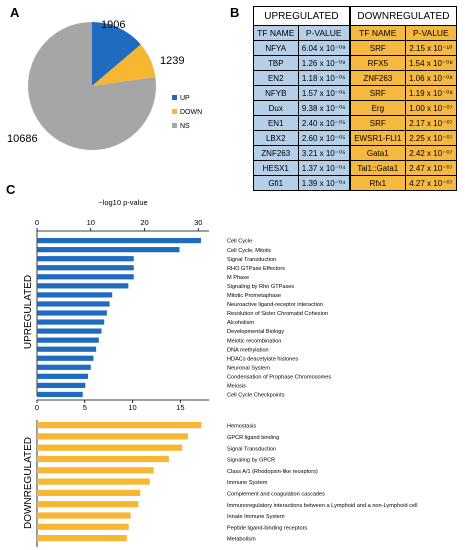 The image size is (465, 550). Describe the element at coordinates (431, 168) in the screenshot. I see `down-p-value: 2.47 x 10⁻⁰⁷` at that location.